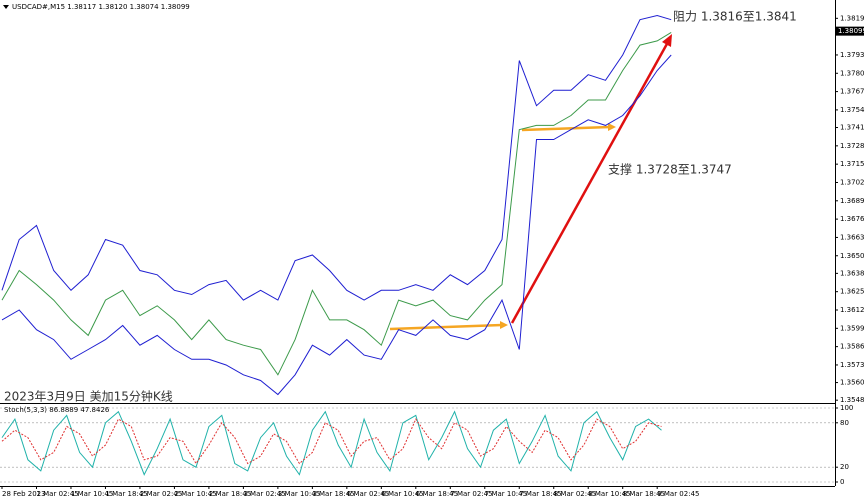  I want to click on y-tick-label: 1.37540, so click(852, 110).